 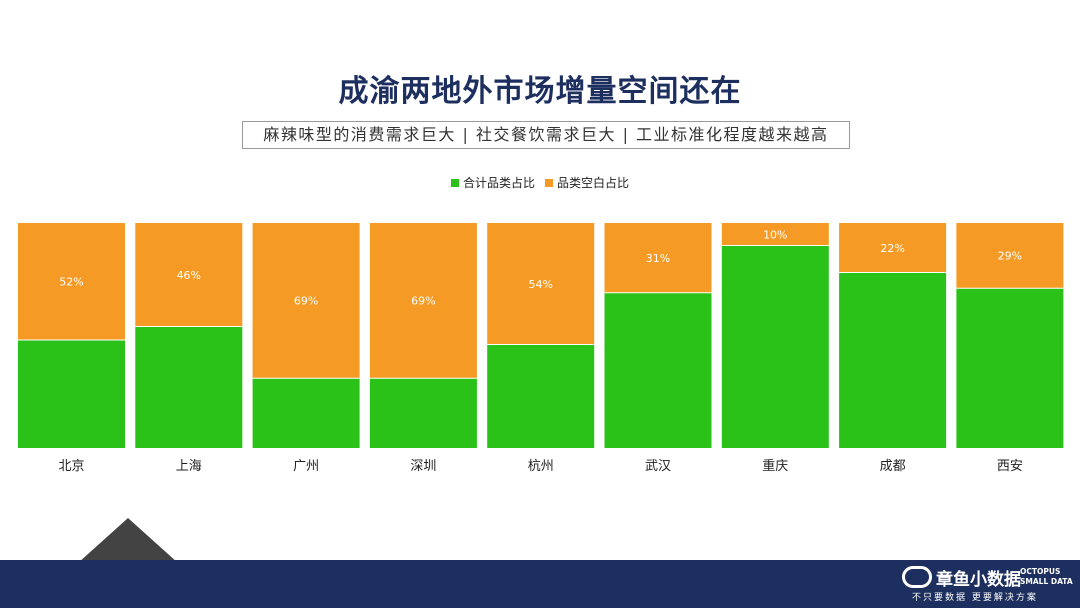 I want to click on slide-subtitle: 麻辣味型的消费需求巨大 | 社交餐饮需求巨大 | 工业标准化程度越来越高, so click(x=546, y=135).